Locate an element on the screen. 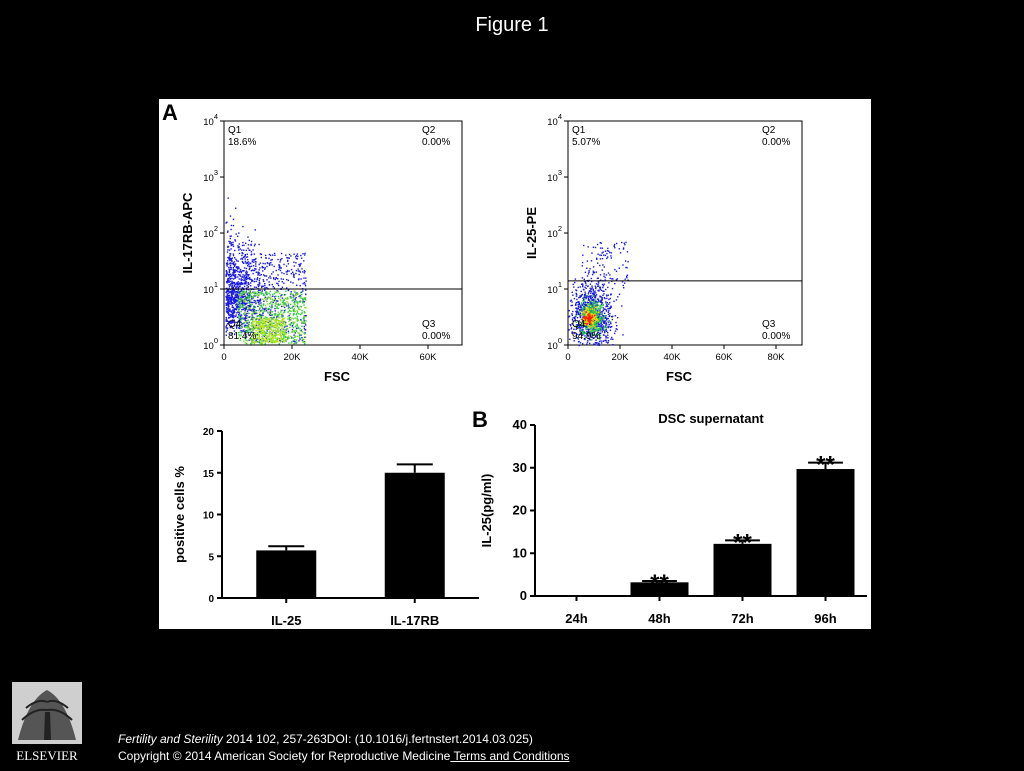  terms-and-conditions-link: Terms and Conditions is located at coordinates (510, 756).